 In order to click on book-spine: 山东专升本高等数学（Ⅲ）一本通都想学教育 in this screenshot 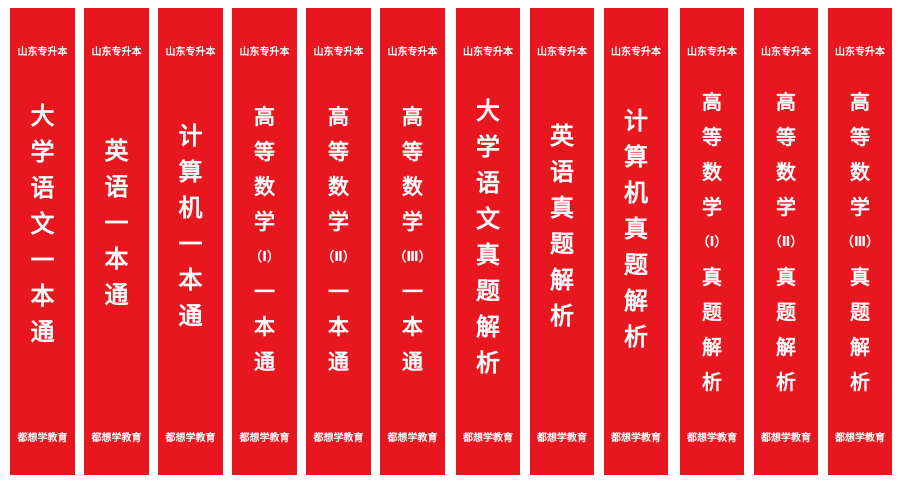, I will do `click(412, 241)`.